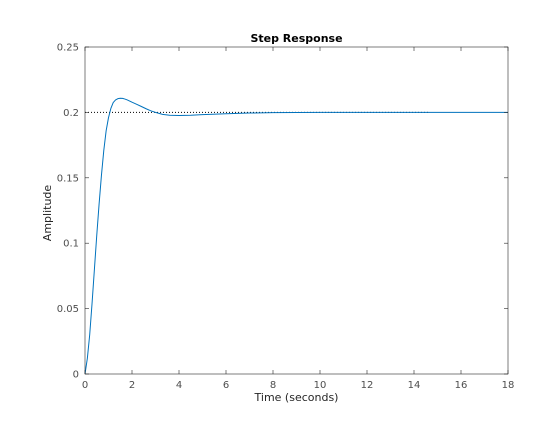 Image resolution: width=560 pixels, height=424 pixels. Describe the element at coordinates (132, 385) in the screenshot. I see `x-tick-label: 2` at that location.